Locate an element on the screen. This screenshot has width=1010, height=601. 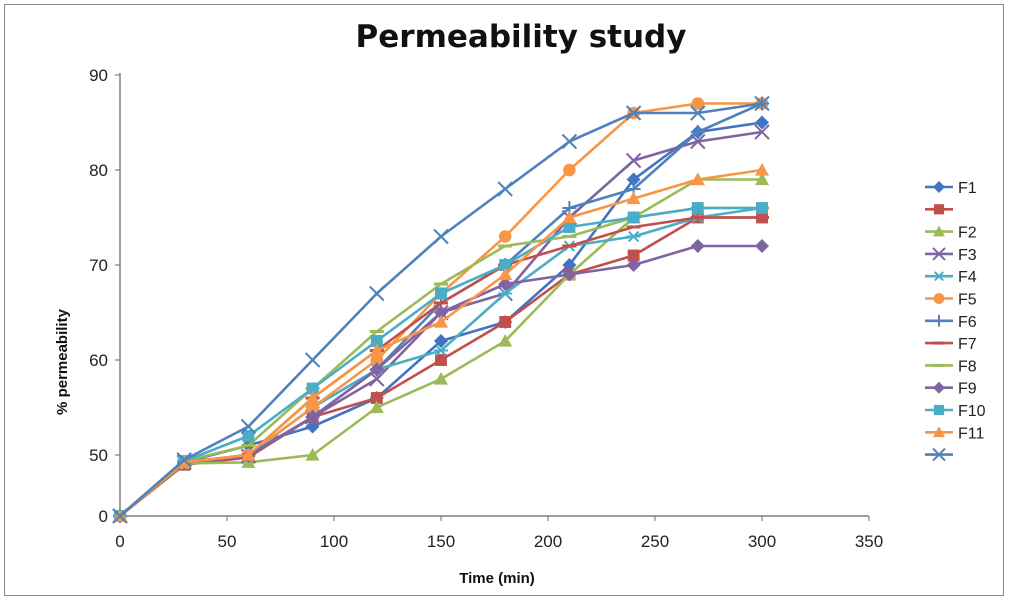
y-tick-label: 90 is located at coordinates (98, 75).